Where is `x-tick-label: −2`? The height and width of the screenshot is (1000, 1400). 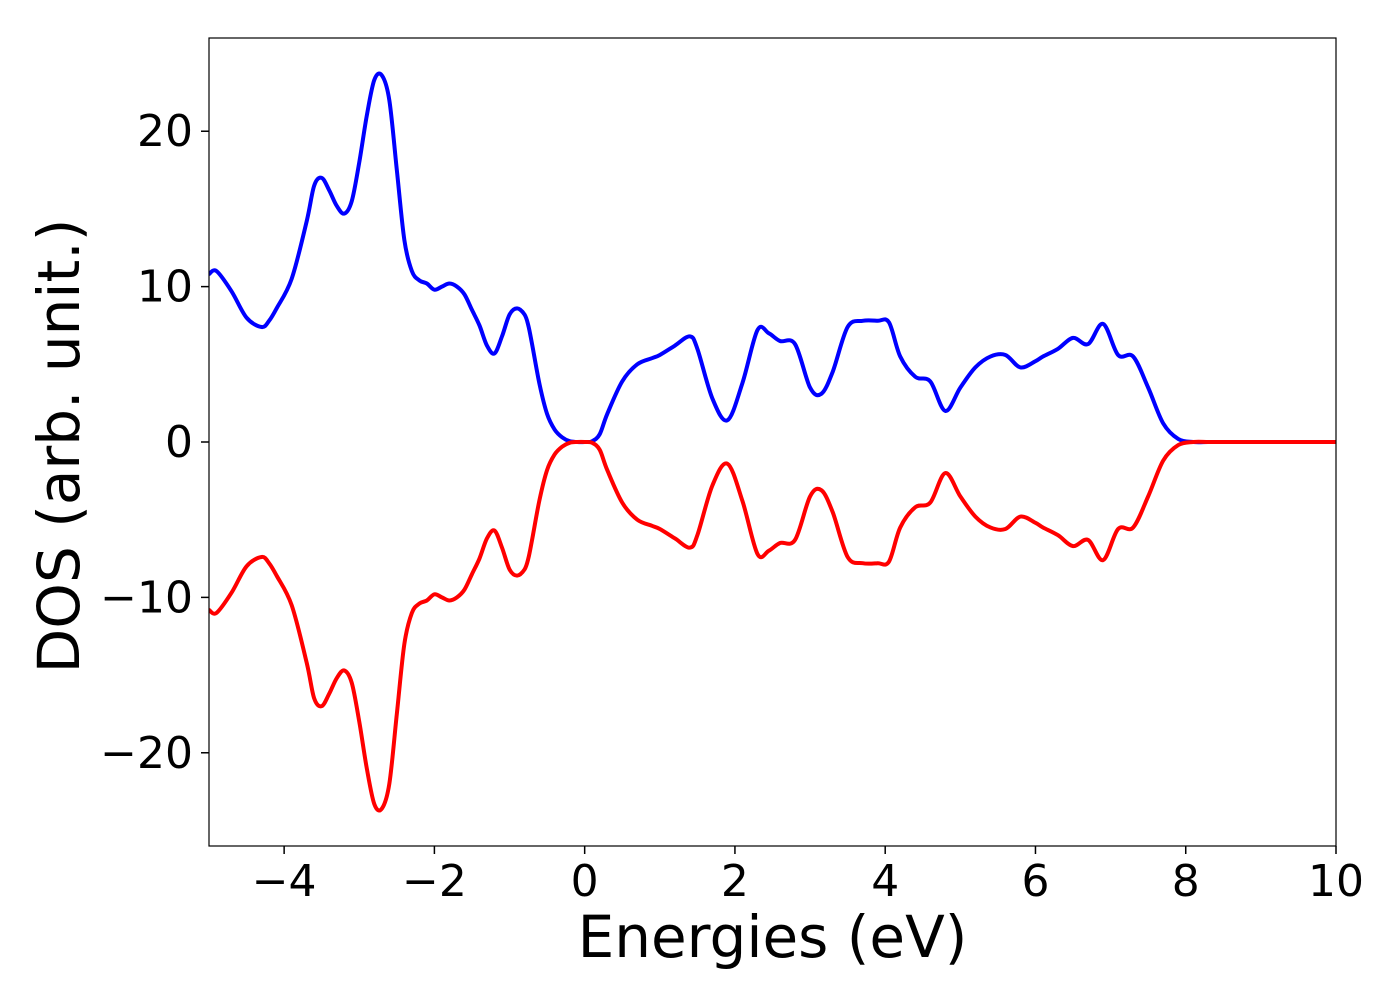 x-tick-label: −2 is located at coordinates (434, 881).